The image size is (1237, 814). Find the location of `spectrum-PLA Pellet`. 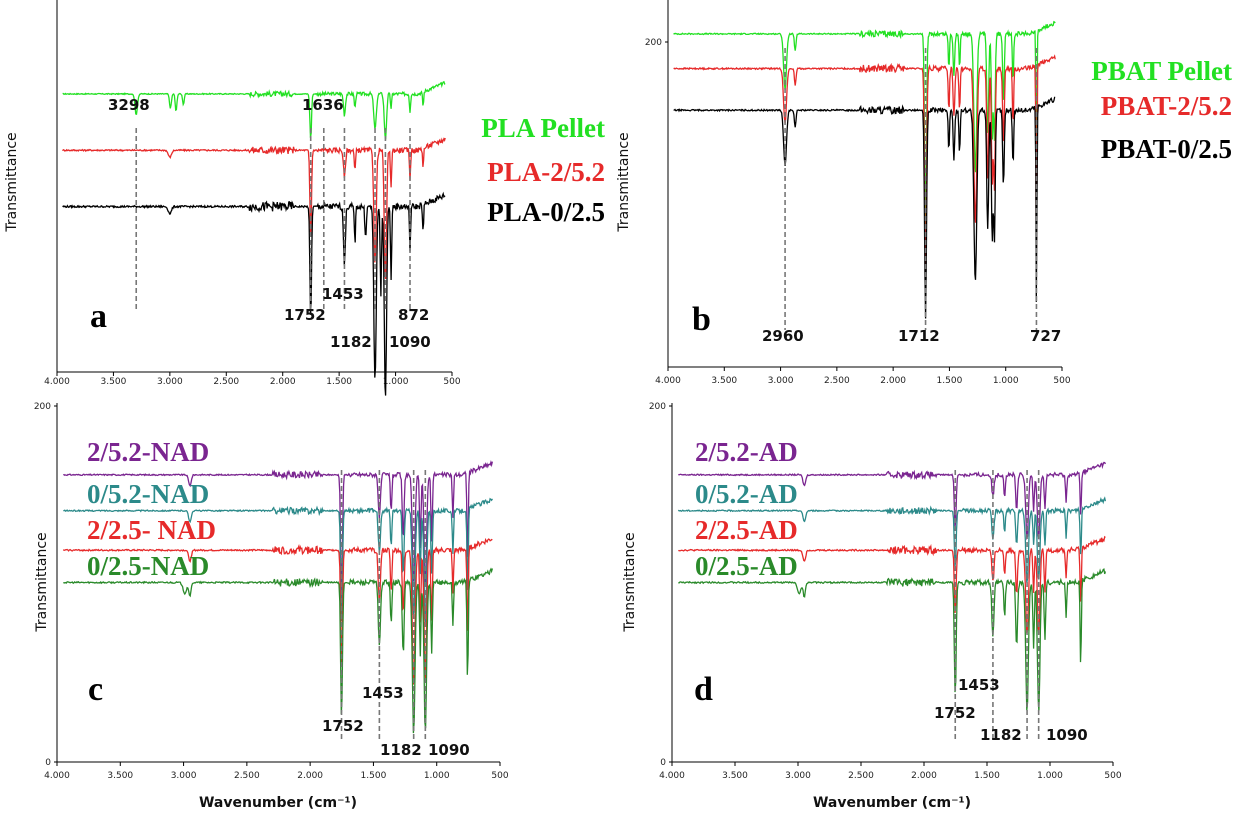

spectrum-PLA Pellet is located at coordinates (254, 110).